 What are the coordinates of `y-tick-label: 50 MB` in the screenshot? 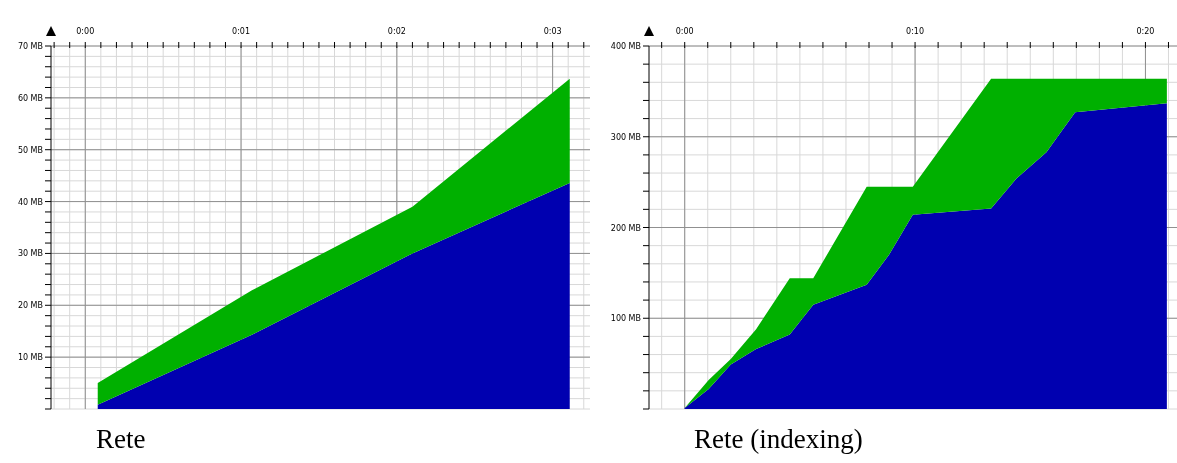 It's located at (30, 150).